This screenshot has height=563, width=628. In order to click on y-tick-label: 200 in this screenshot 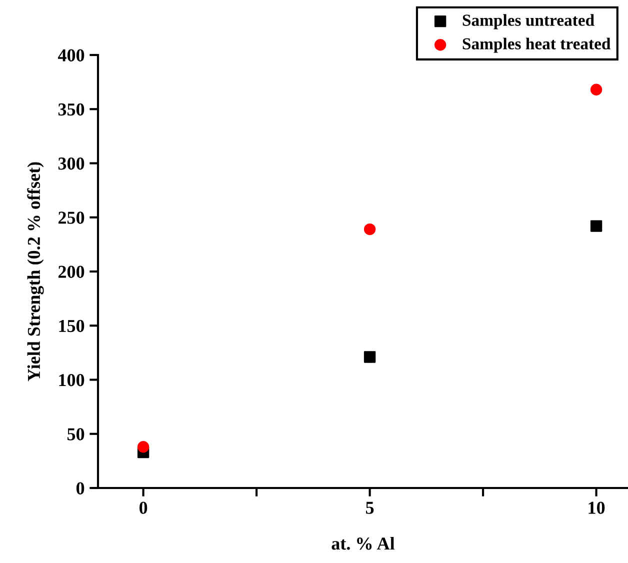, I will do `click(71, 272)`.